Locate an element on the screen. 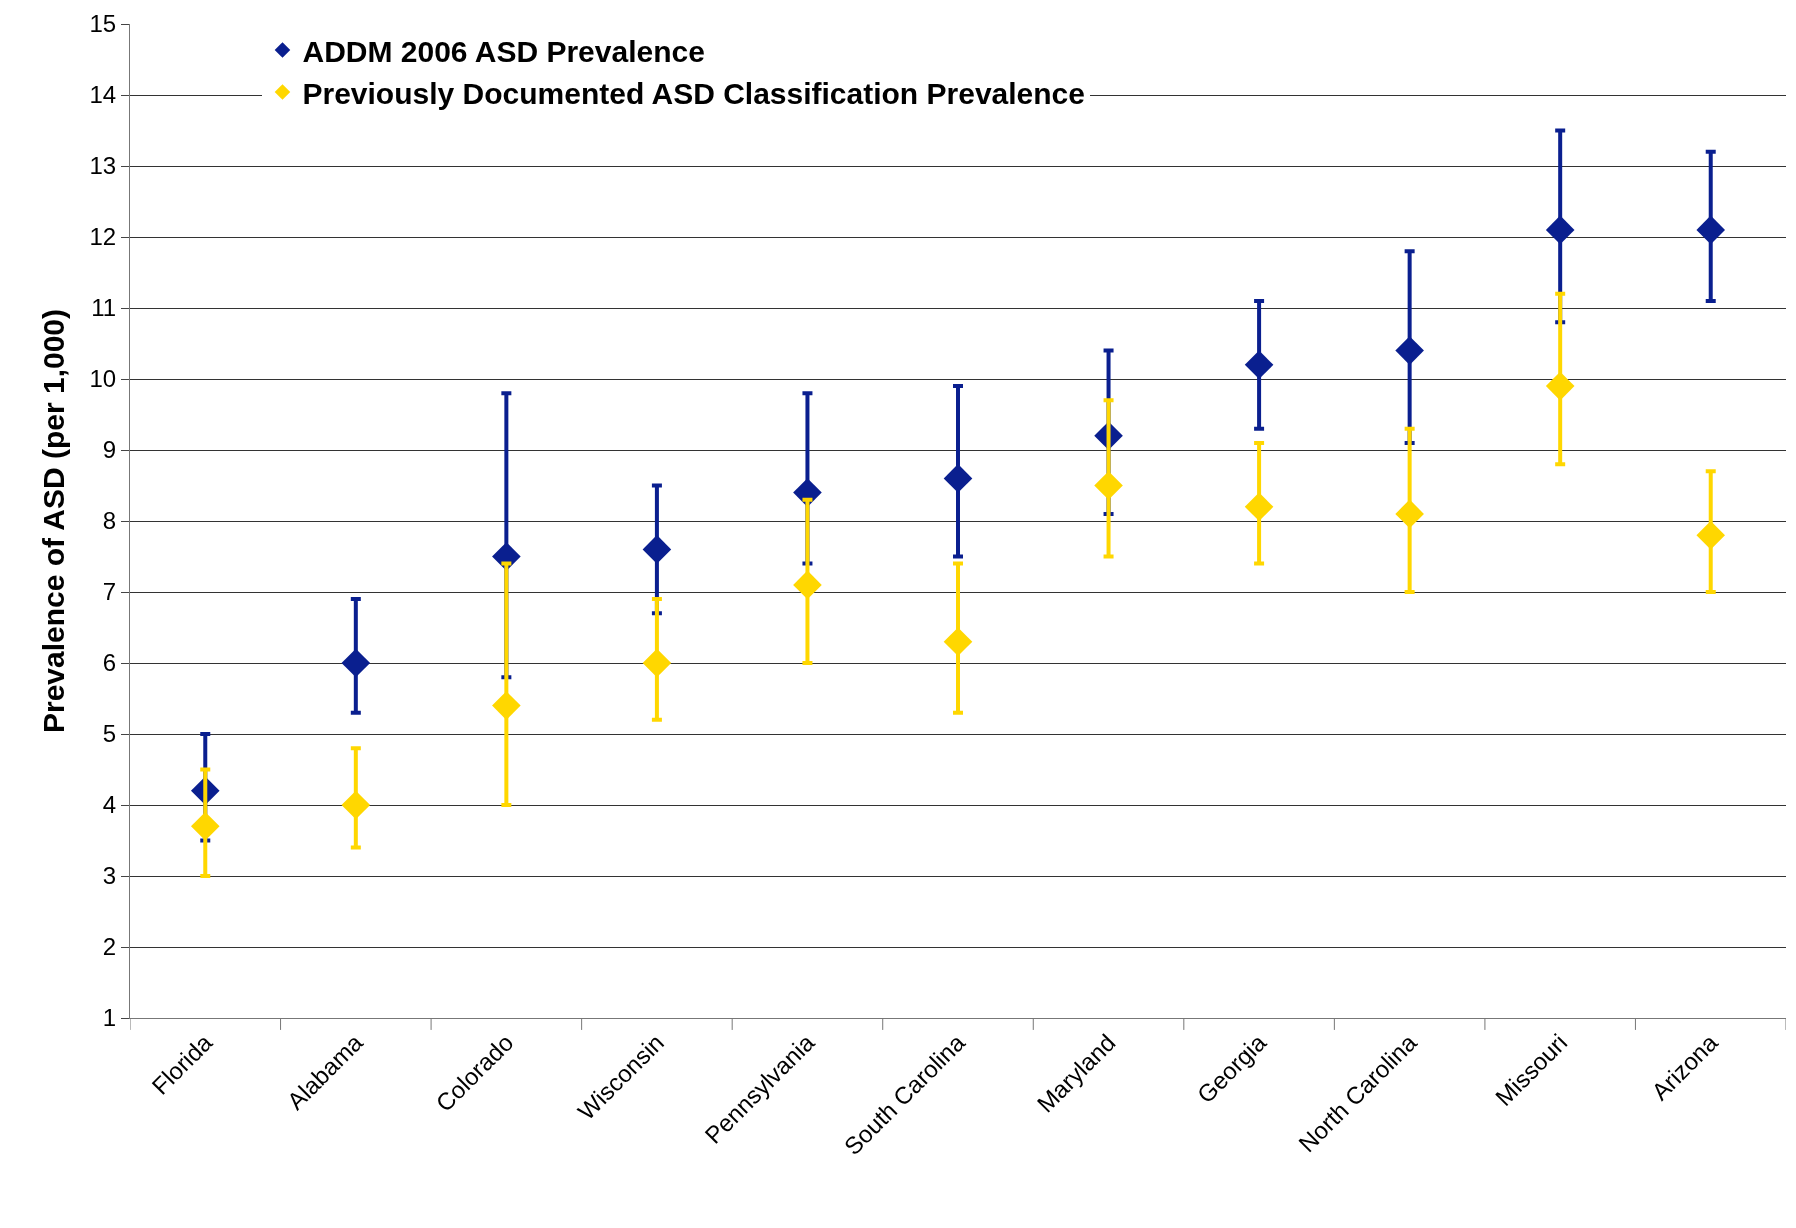 This screenshot has width=1796, height=1228. y-tick-label: 7 is located at coordinates (109, 592).